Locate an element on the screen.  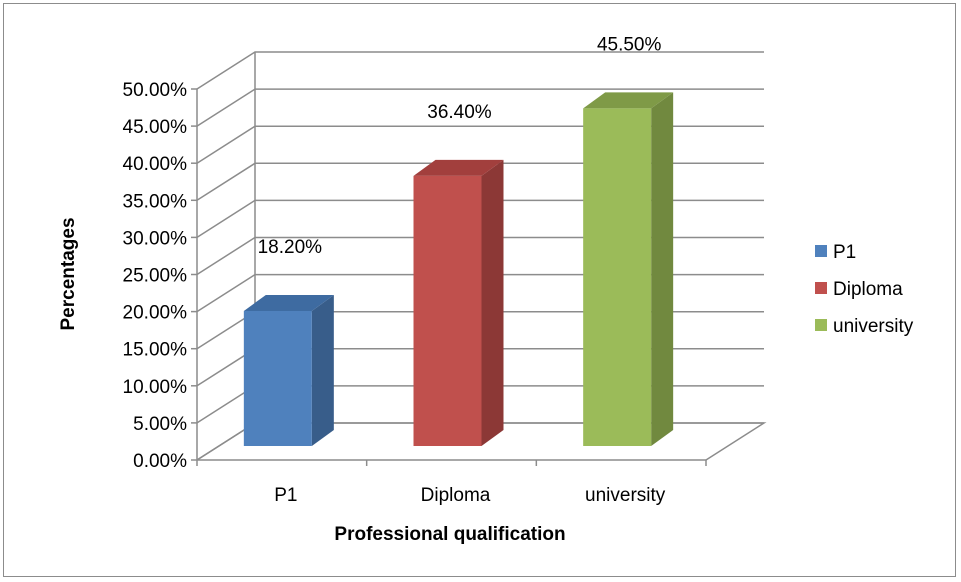
x-category-labels: P1 Diploma university is located at coordinates (470, 495).